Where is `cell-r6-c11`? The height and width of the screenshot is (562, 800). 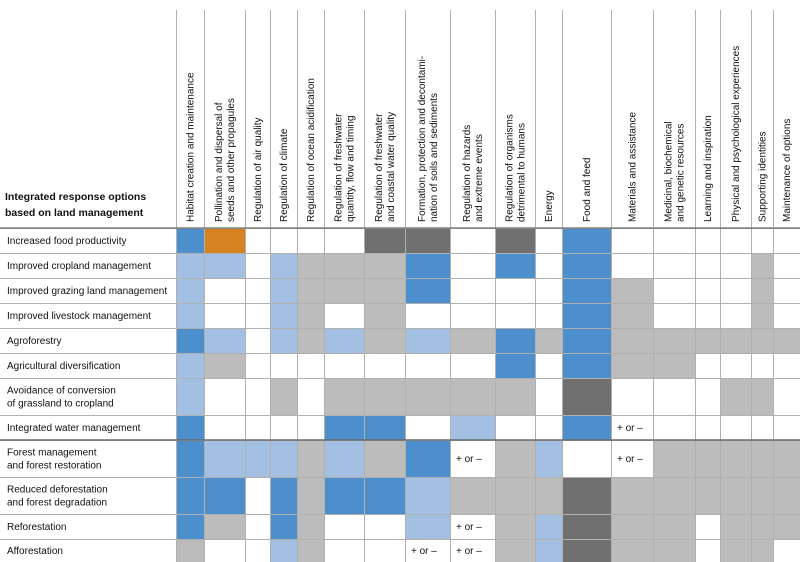
cell-r6-c11 is located at coordinates (586, 396).